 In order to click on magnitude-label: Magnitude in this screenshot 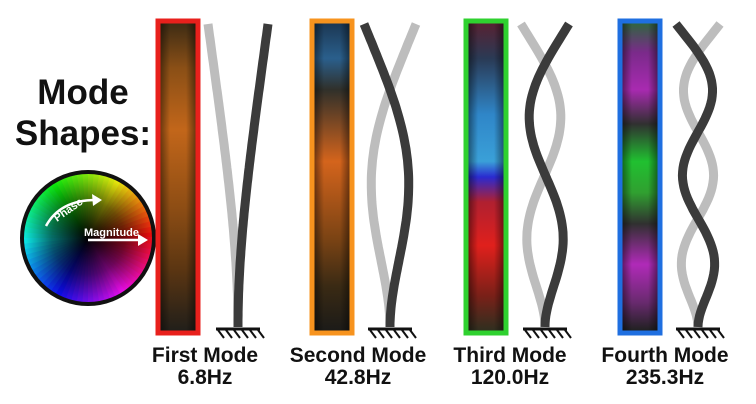, I will do `click(111, 233)`.